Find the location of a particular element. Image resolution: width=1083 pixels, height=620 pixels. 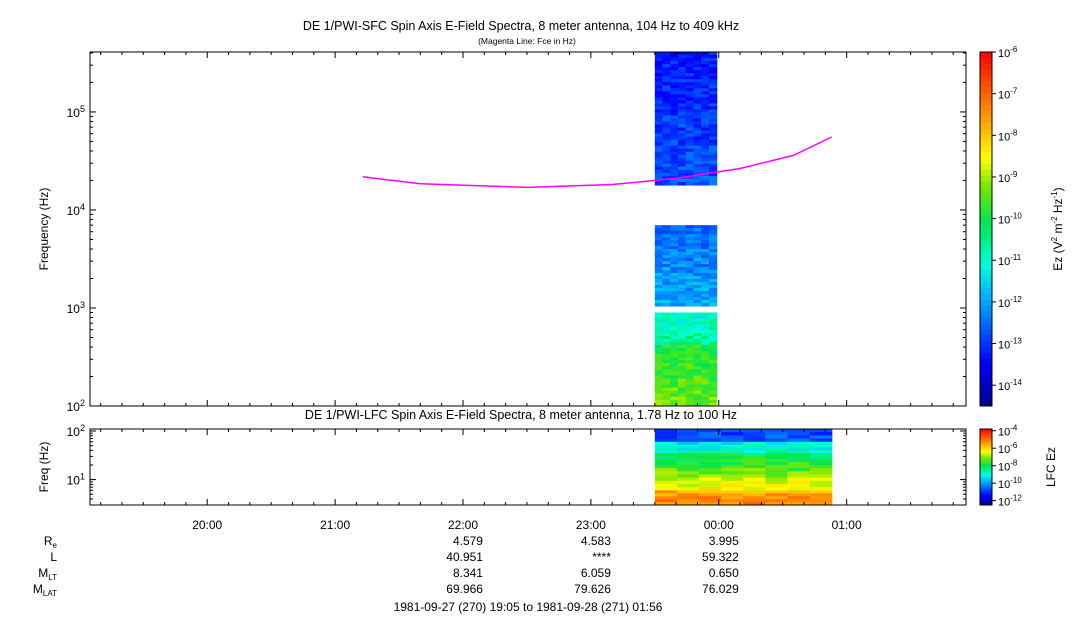

ephemeris-value: 4.579 is located at coordinates (468, 541).